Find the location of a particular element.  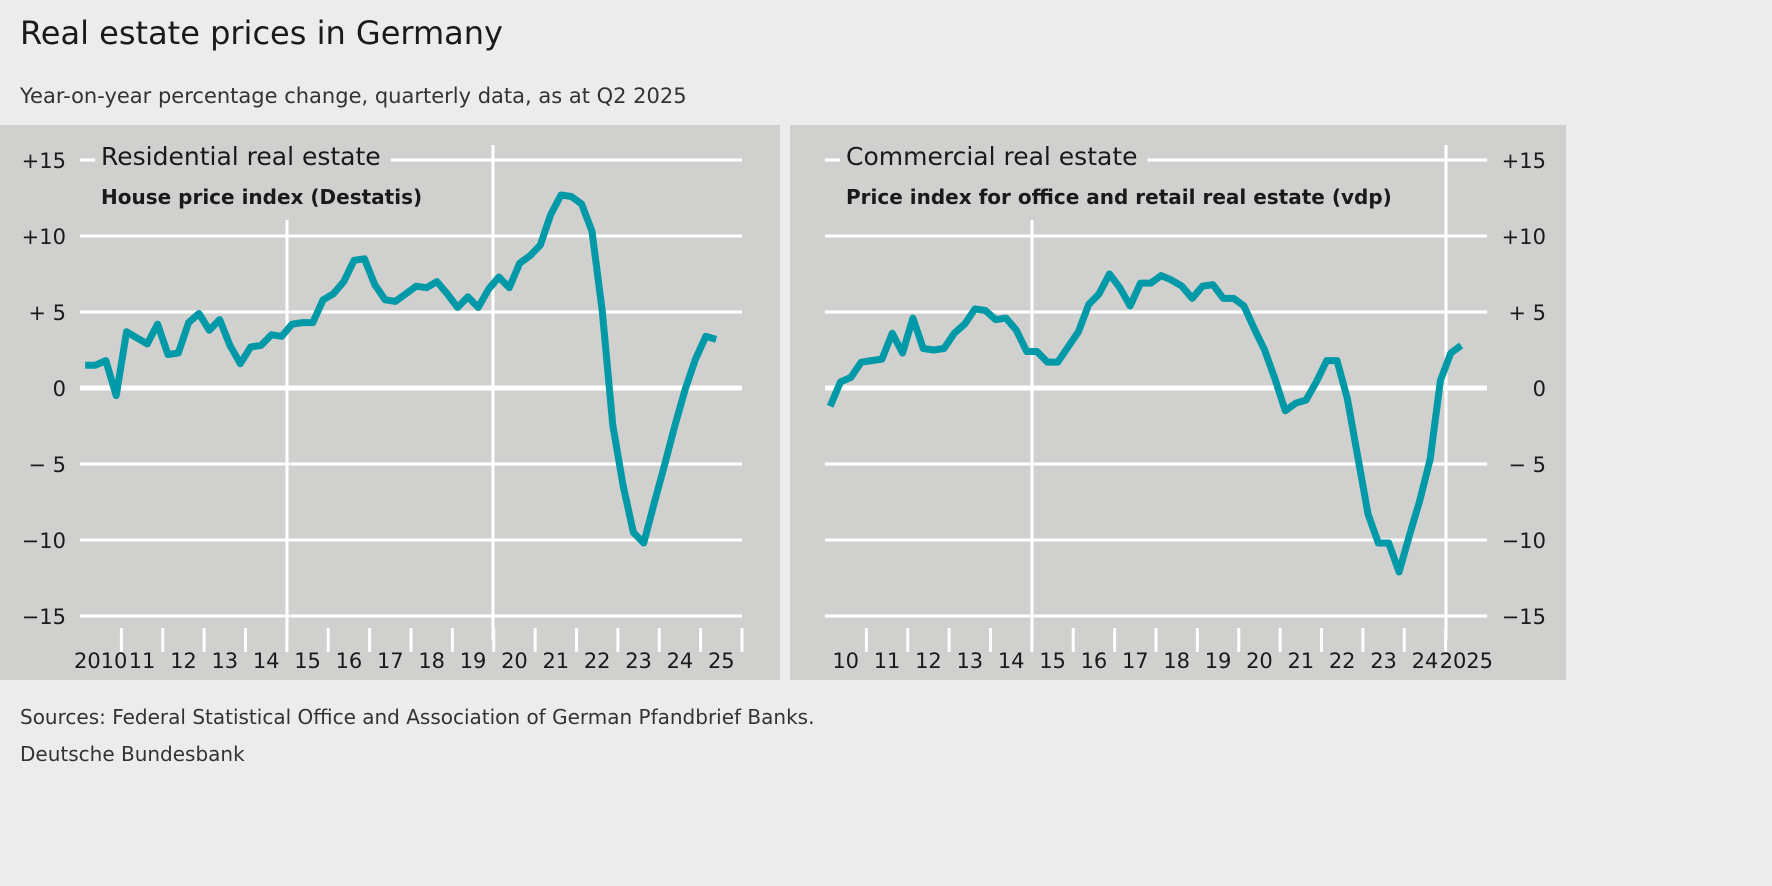

chart-title: Real estate prices in Germany is located at coordinates (261, 33).